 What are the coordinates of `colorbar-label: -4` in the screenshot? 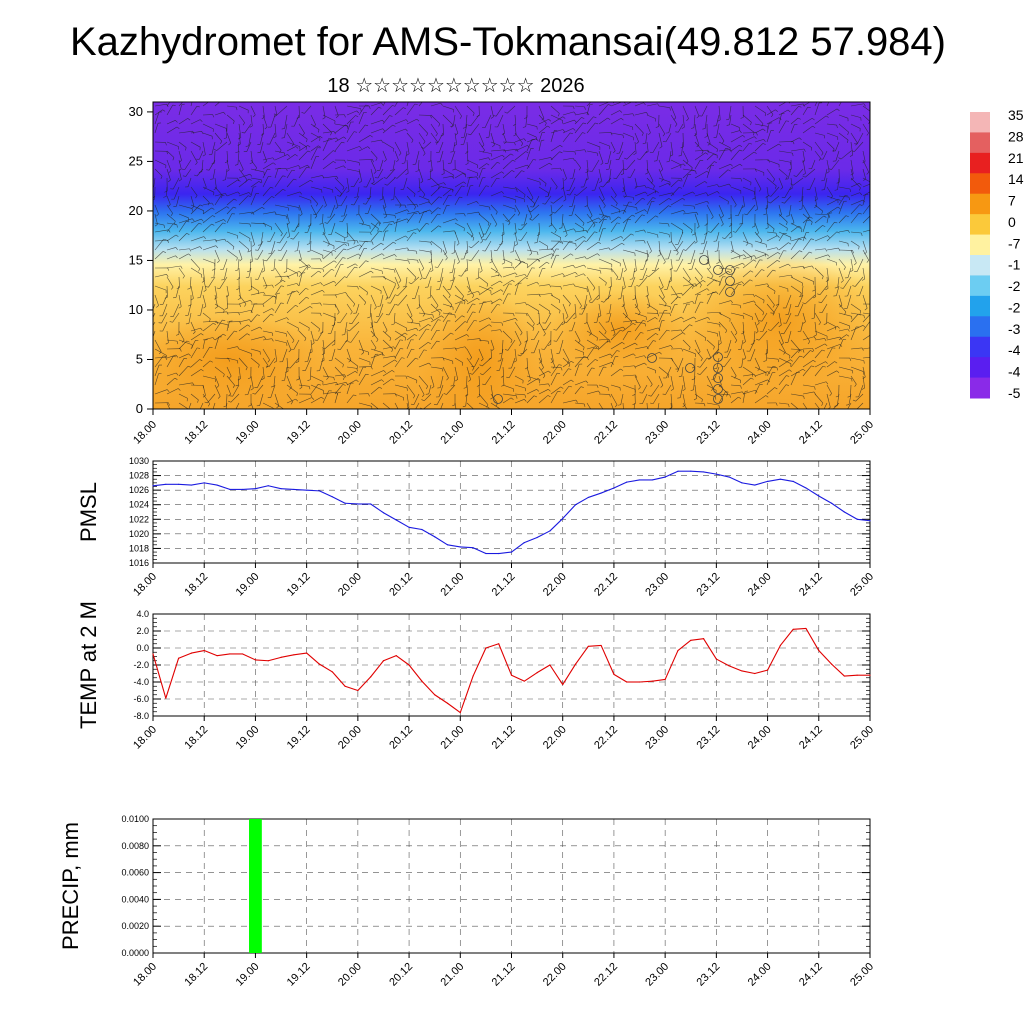 It's located at (1014, 350).